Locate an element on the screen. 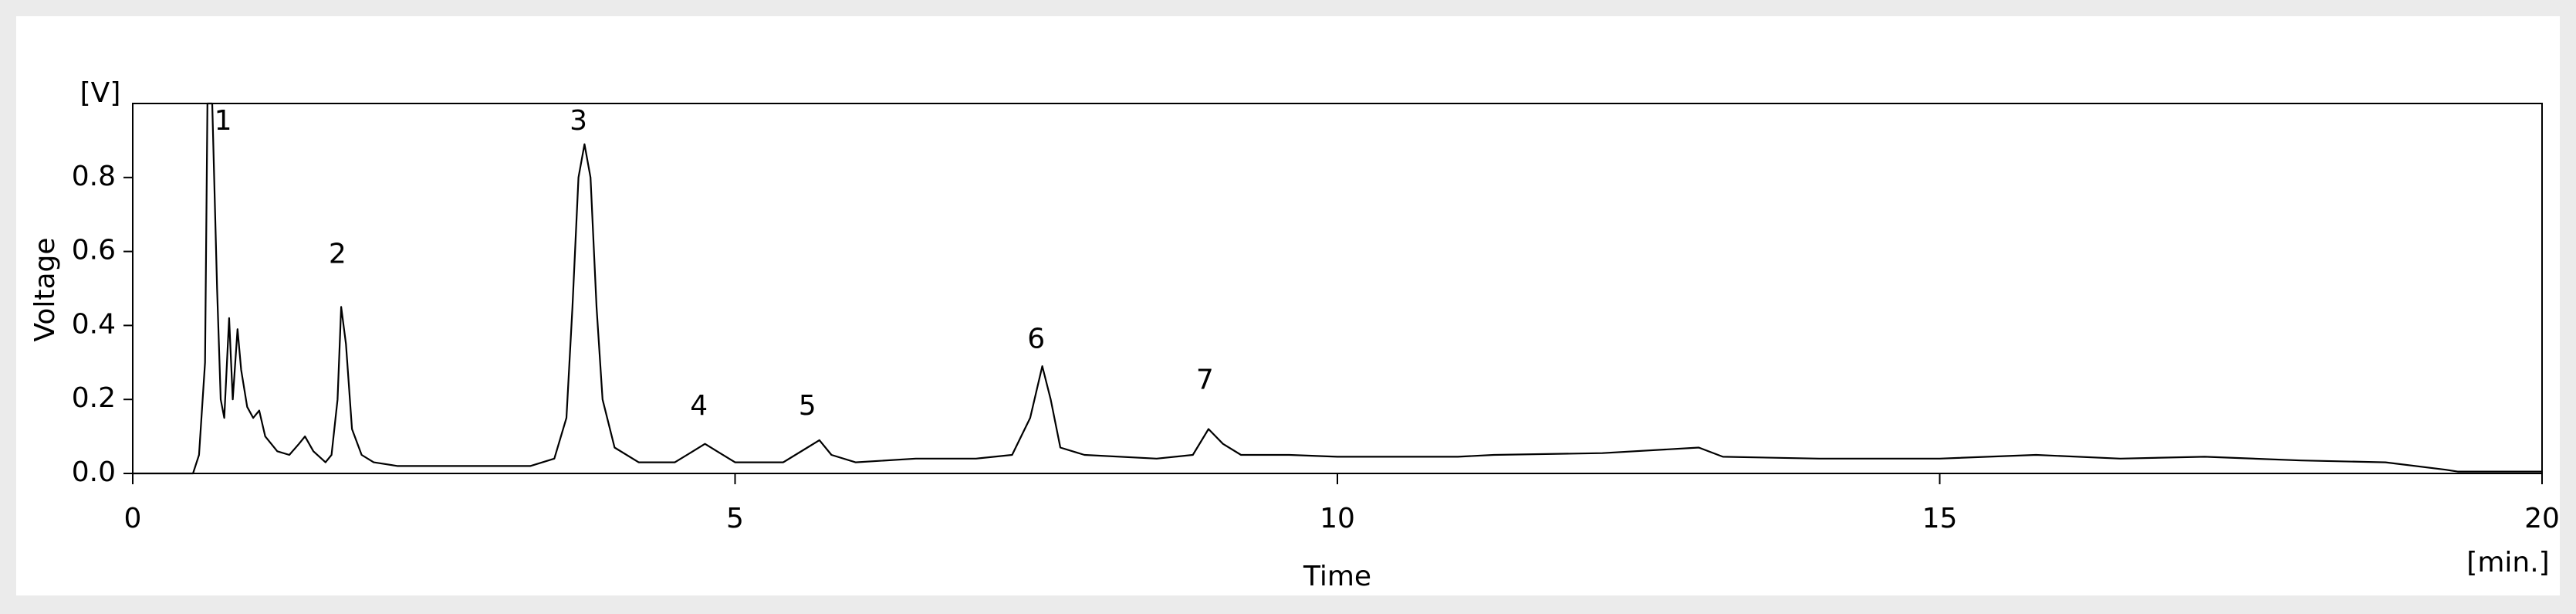  y-tick-label: 0.0 is located at coordinates (94, 472).